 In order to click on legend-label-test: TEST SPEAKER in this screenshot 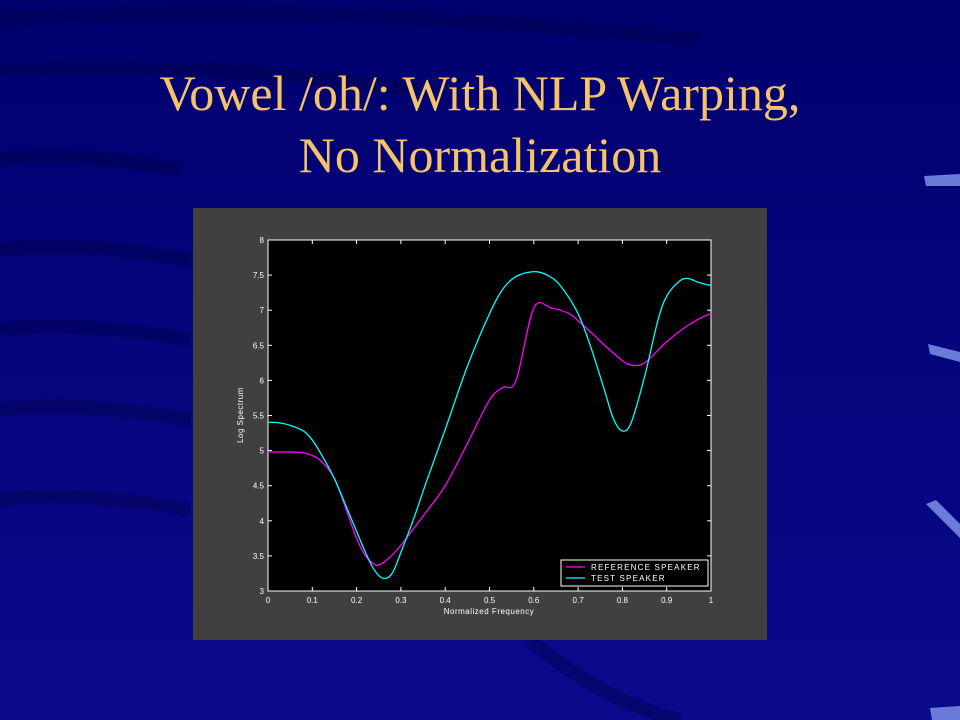, I will do `click(628, 578)`.